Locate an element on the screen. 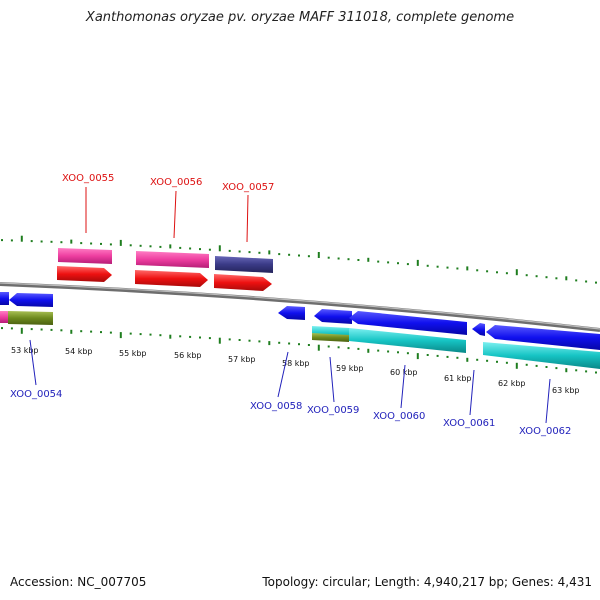 This screenshot has height=600, width=600. gene-label-xoo-0054: XOO_0054 is located at coordinates (36, 394).